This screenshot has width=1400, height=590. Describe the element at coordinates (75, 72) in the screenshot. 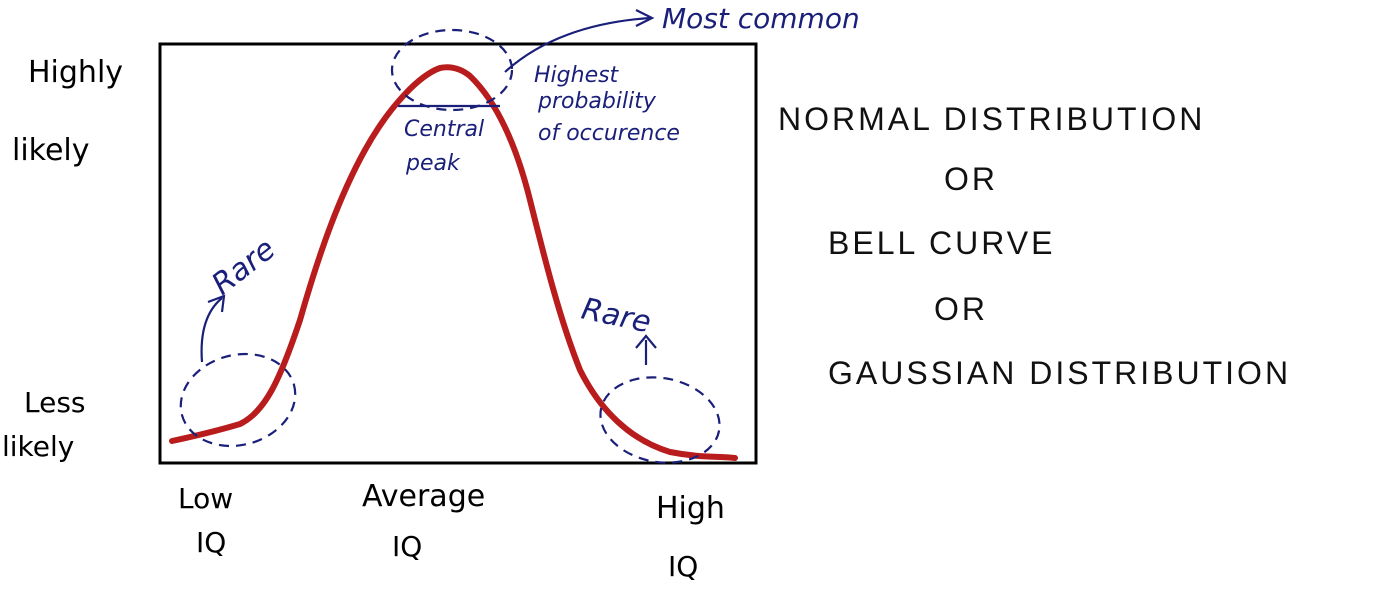

I see `y-top-label-line1: Highly` at that location.